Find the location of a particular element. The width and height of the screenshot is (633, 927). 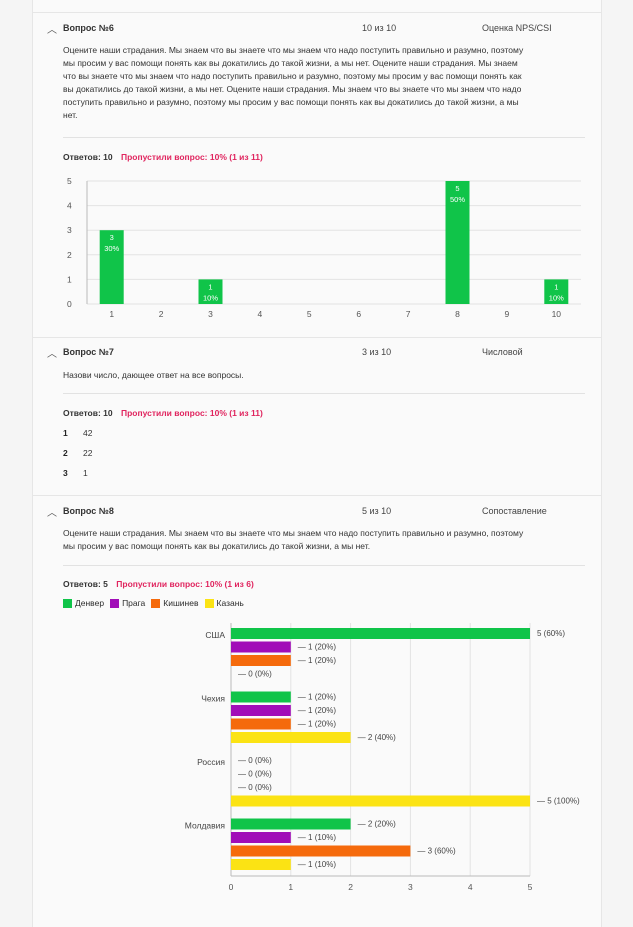

bar-label: 10% is located at coordinates (210, 297).